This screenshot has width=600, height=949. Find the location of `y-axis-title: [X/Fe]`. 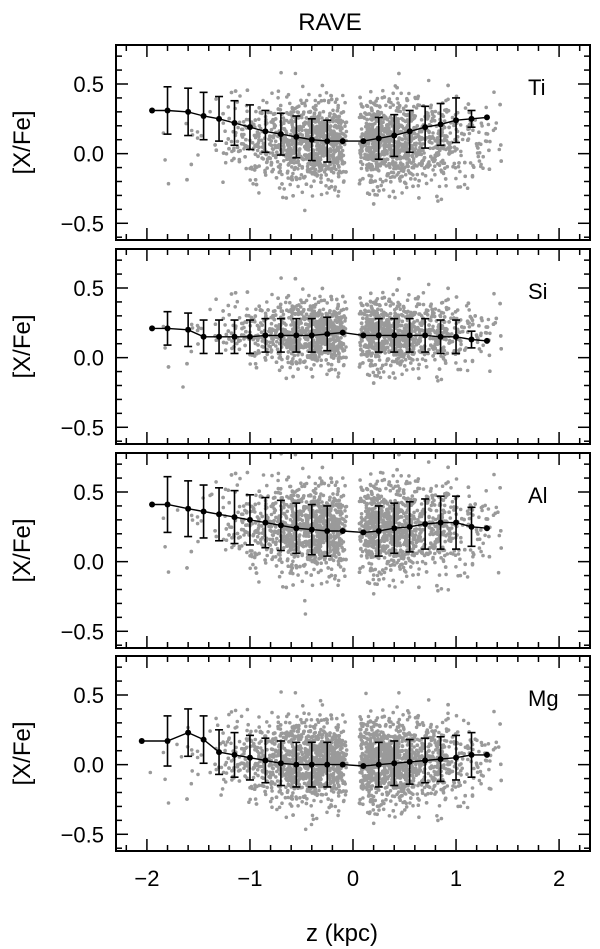

y-axis-title: [X/Fe] is located at coordinates (22, 142).